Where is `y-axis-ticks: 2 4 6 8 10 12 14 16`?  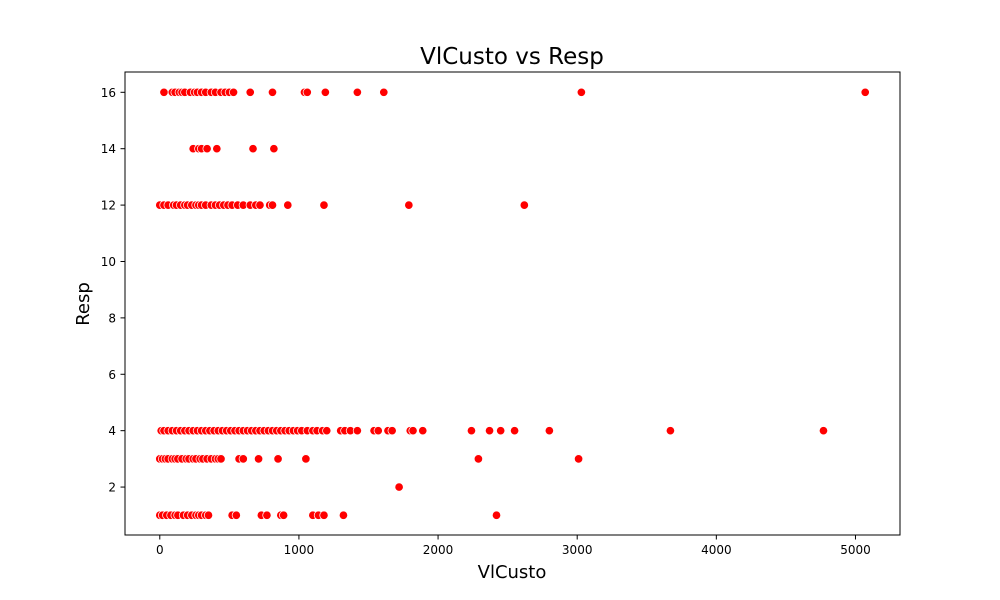 y-axis-ticks: 2 4 6 8 10 12 14 16 is located at coordinates (113, 290).